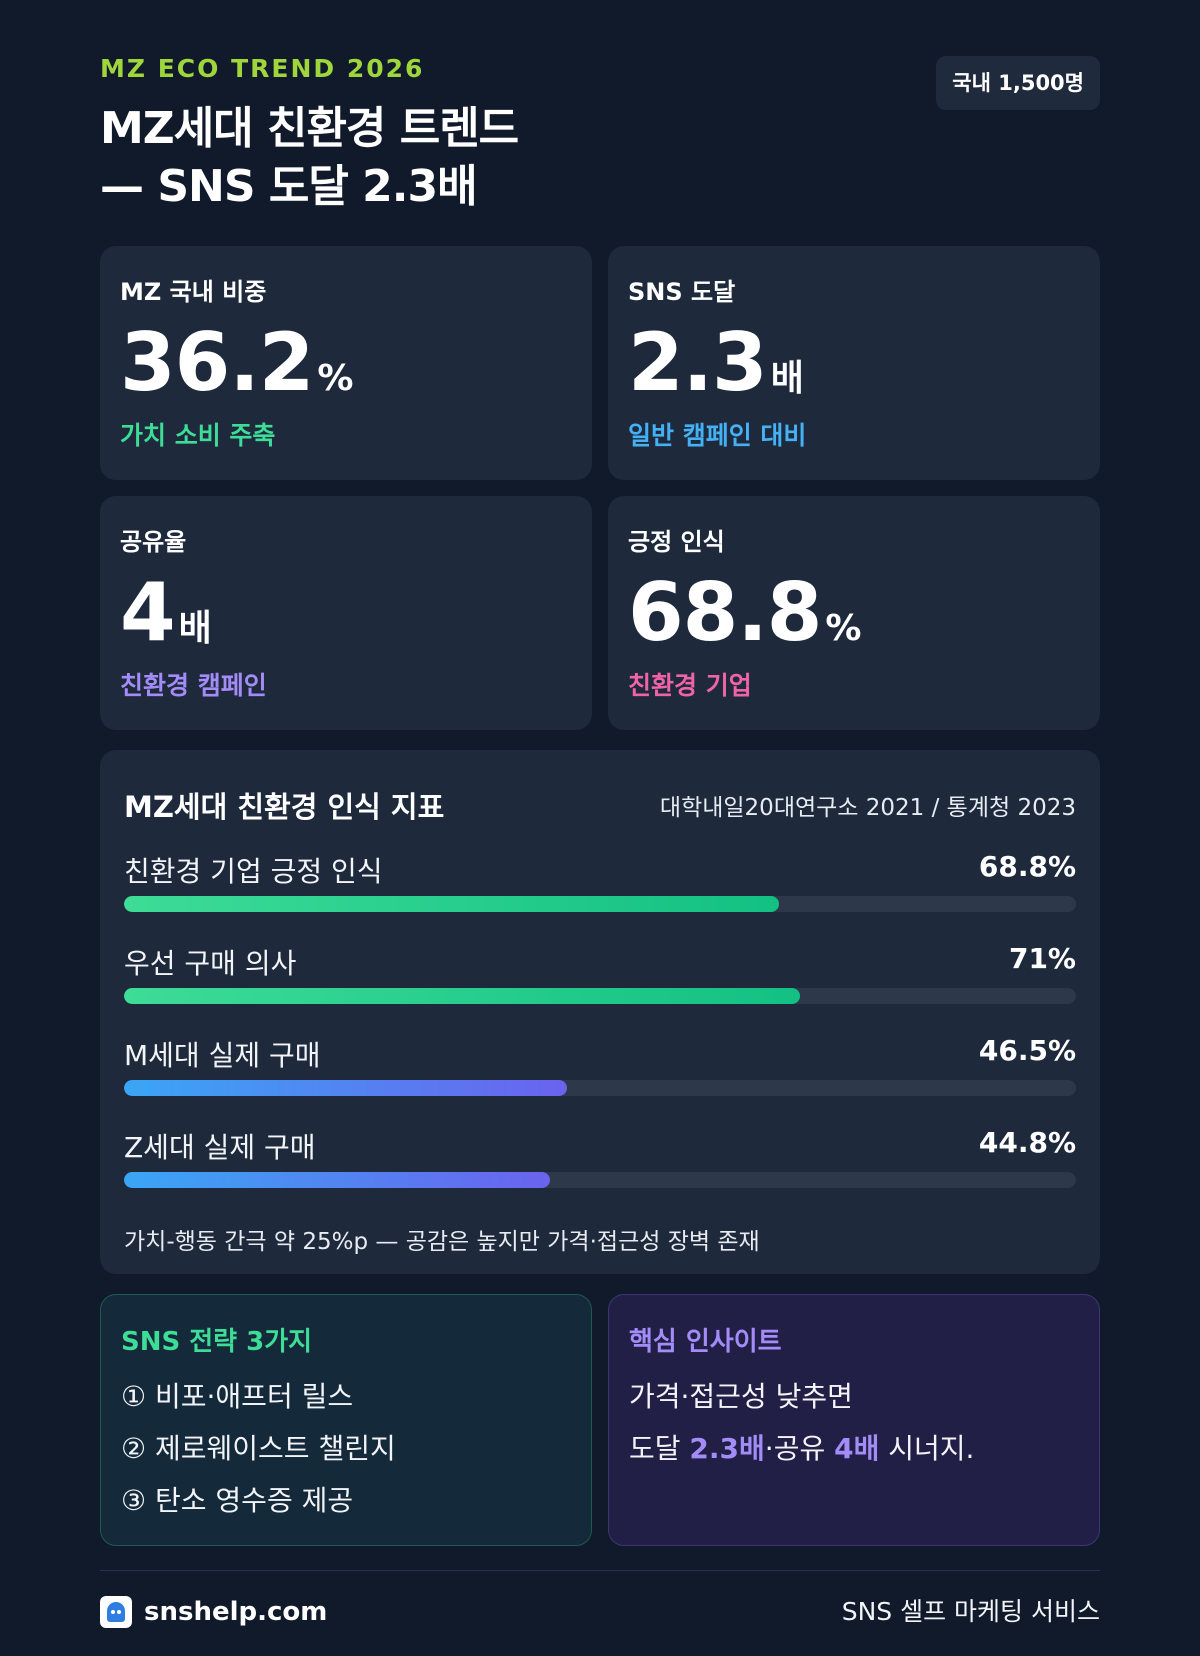 This screenshot has height=1656, width=1200. What do you see at coordinates (705, 1342) in the screenshot?
I see `insight-title: 핵심 인사이트` at bounding box center [705, 1342].